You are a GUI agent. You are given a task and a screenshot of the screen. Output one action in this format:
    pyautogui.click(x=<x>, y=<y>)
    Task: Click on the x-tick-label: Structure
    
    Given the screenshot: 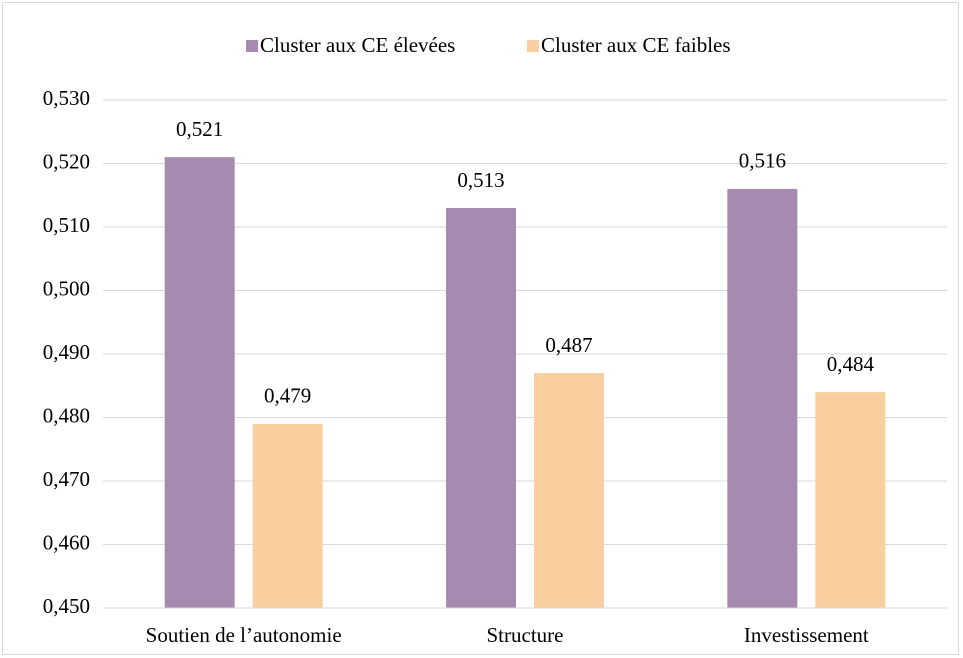 What is the action you would take?
    pyautogui.click(x=525, y=635)
    